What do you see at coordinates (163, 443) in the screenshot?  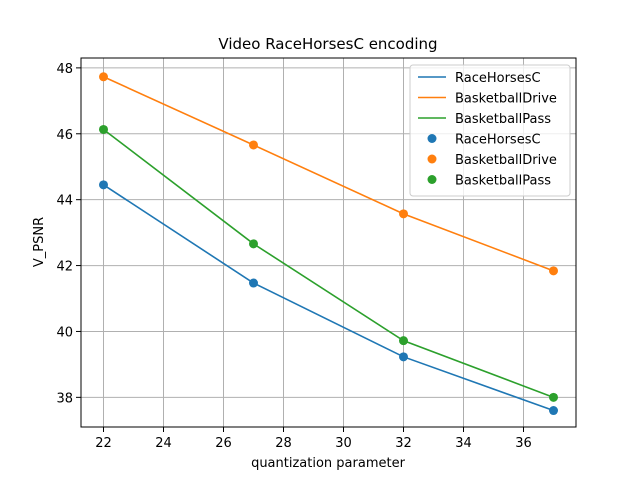 I see `x-tick-label: 24` at bounding box center [163, 443].